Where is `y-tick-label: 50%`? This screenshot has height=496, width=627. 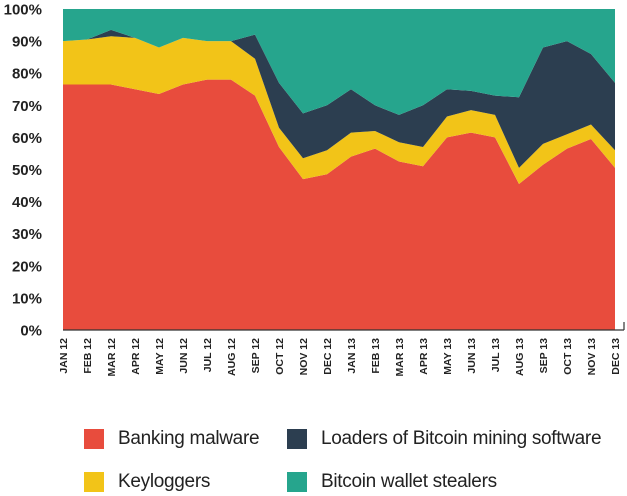
y-tick-label: 50% is located at coordinates (27, 170).